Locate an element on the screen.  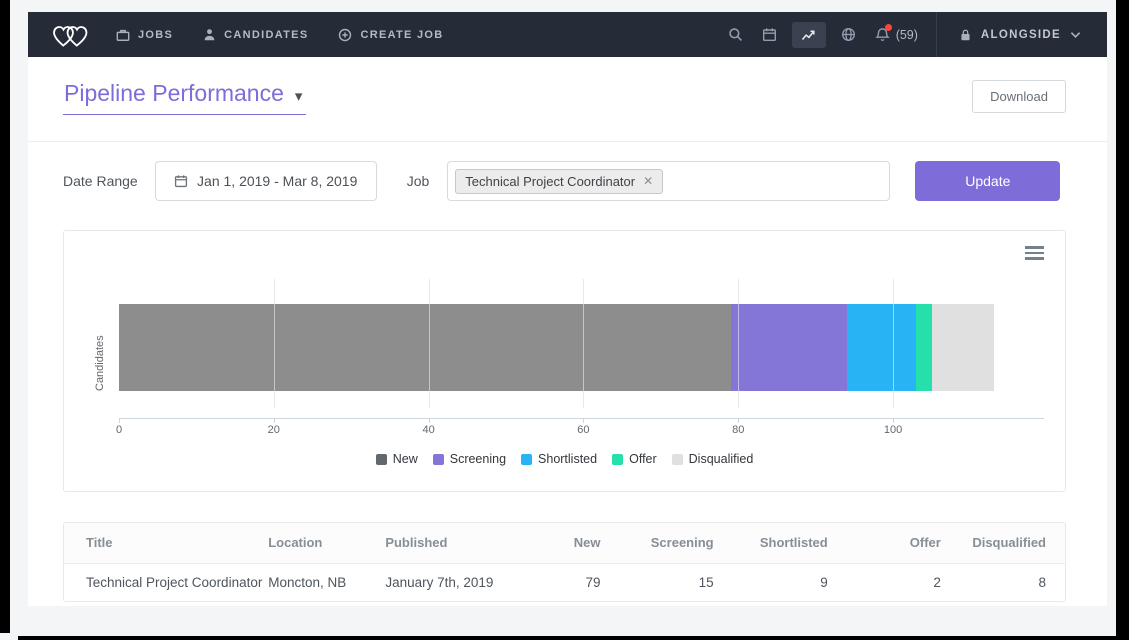
legend-label: New is located at coordinates (405, 459).